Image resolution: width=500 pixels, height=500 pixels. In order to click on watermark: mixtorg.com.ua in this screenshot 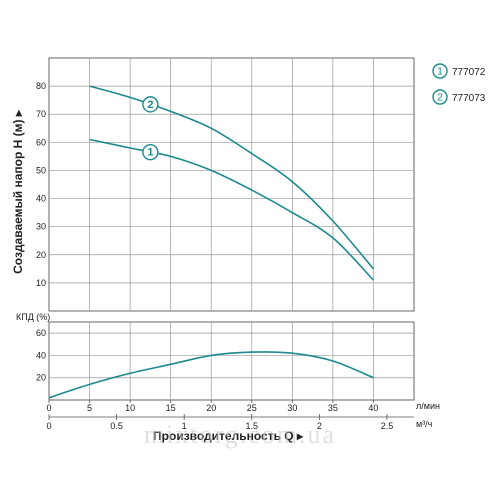, I will do `click(240, 434)`.